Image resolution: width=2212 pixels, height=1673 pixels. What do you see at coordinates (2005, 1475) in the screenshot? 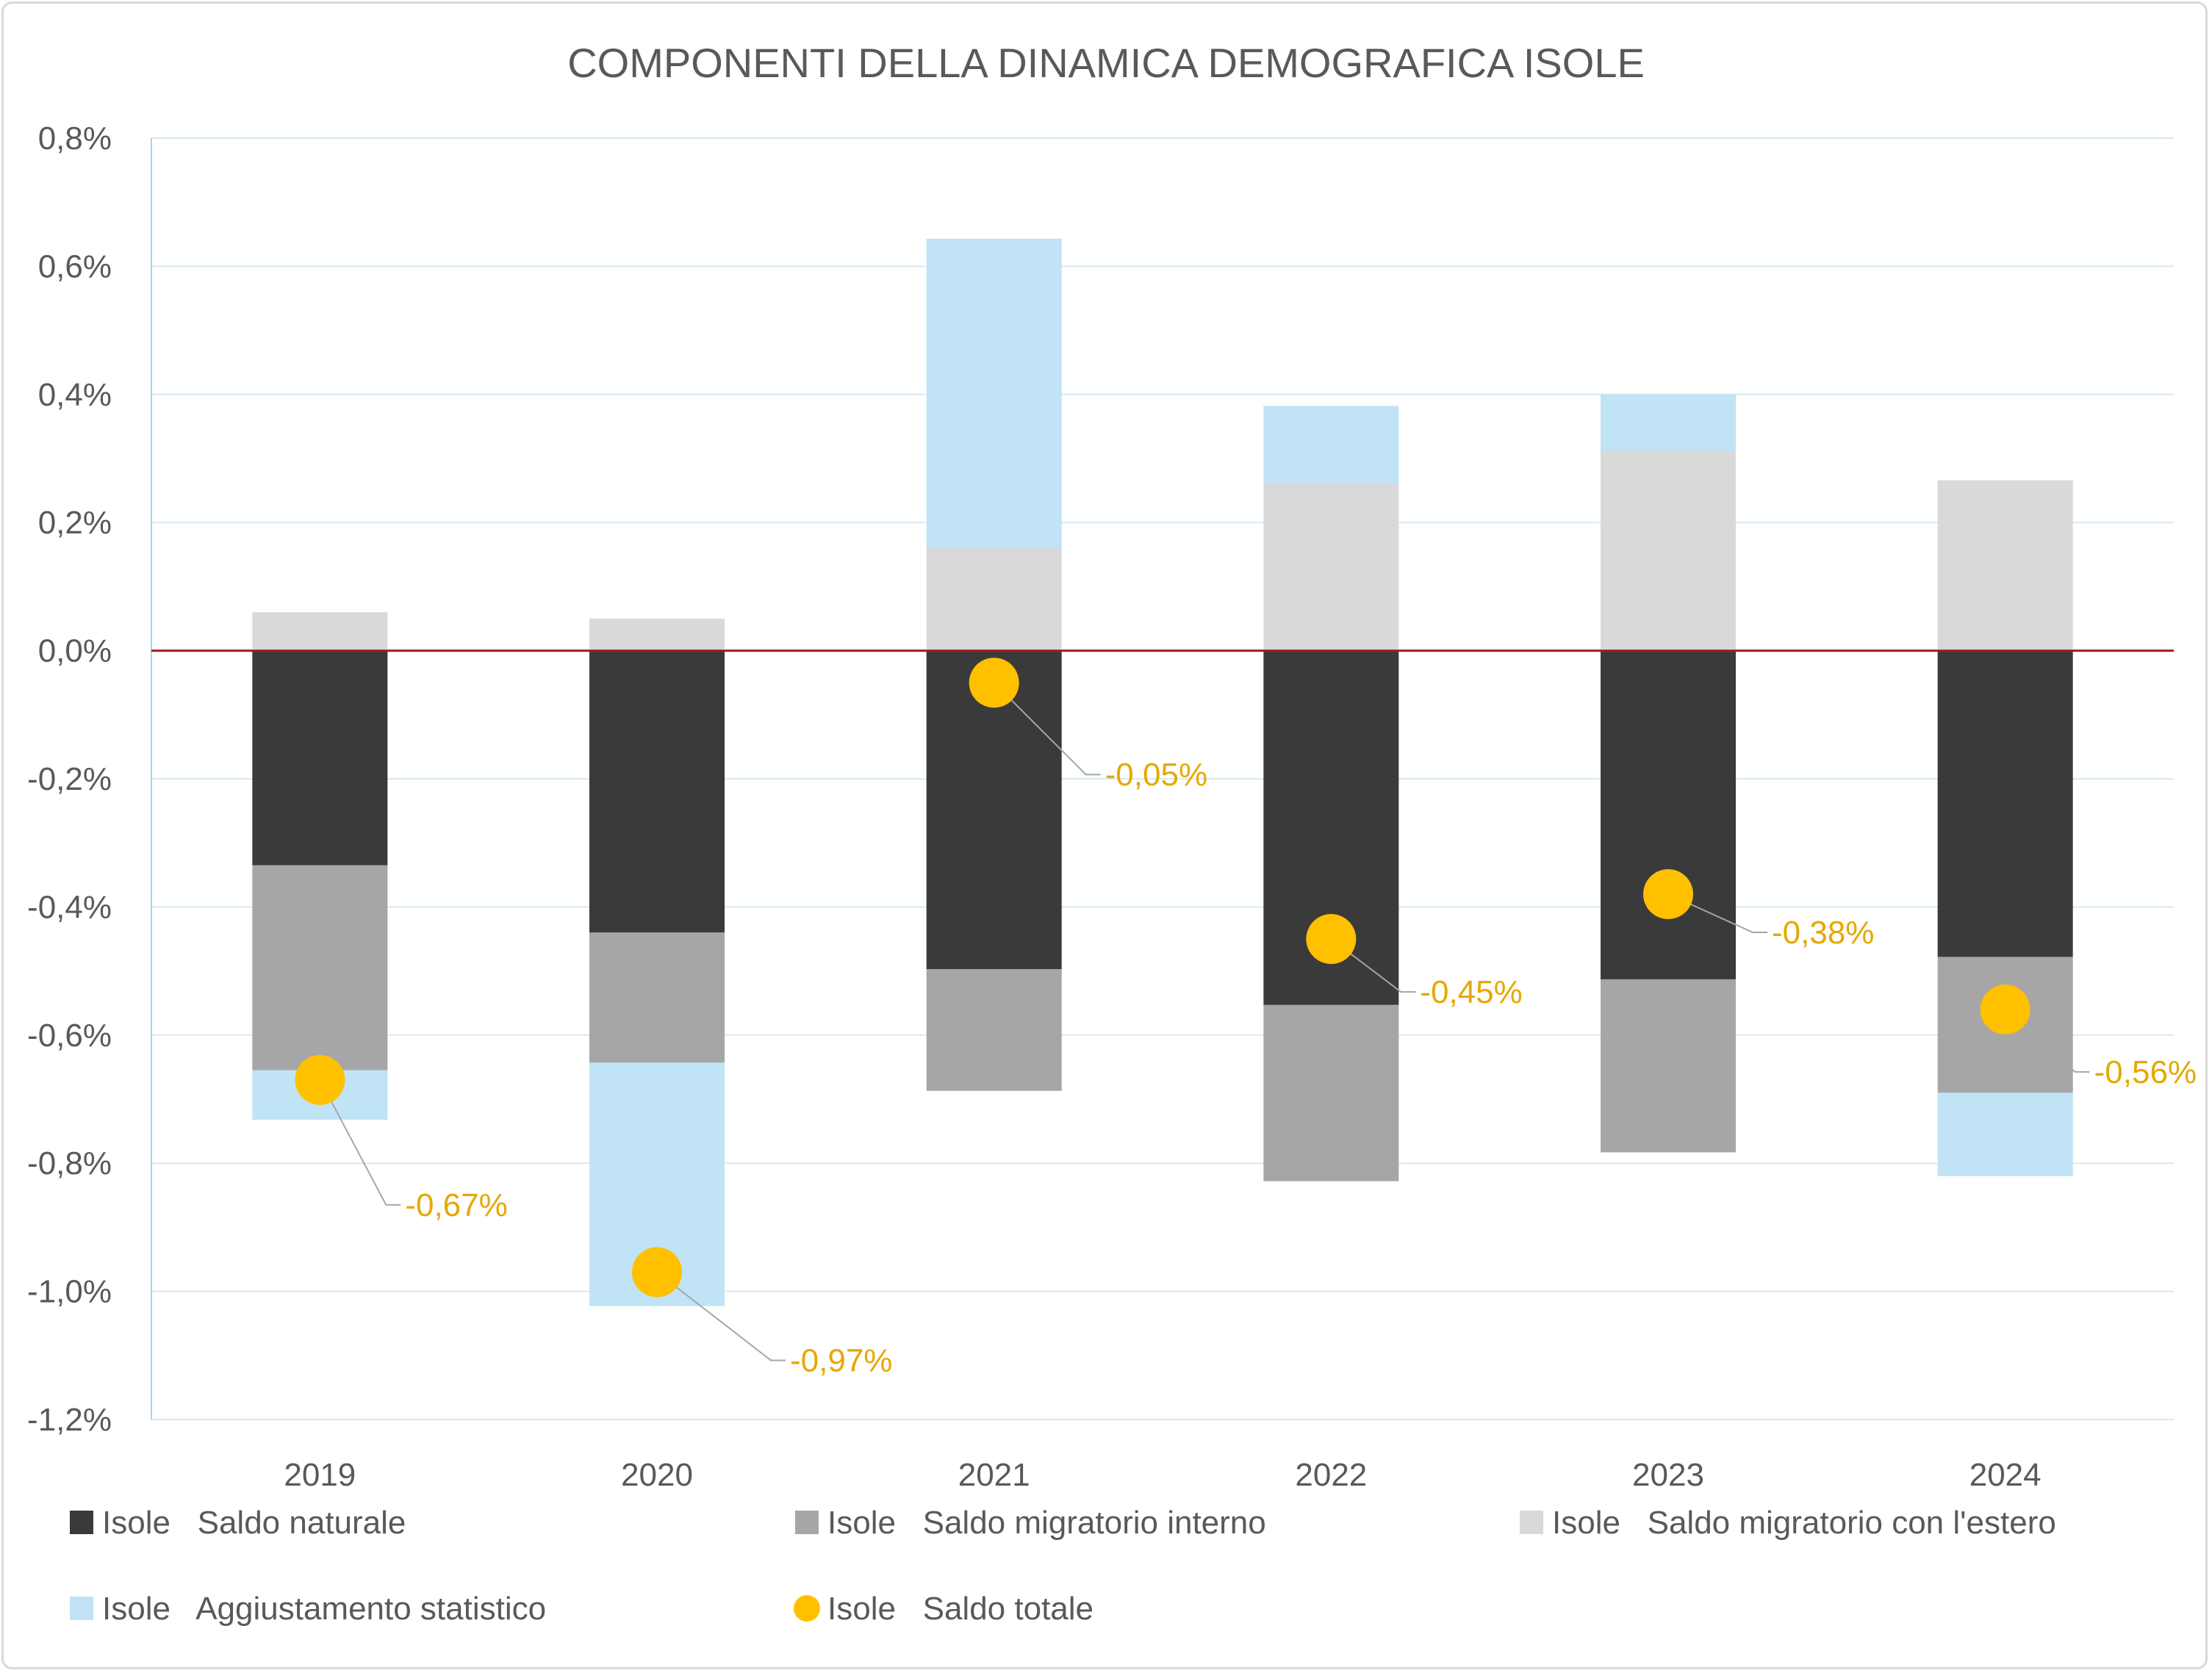
I see `x-tick-label: 2024` at bounding box center [2005, 1475].